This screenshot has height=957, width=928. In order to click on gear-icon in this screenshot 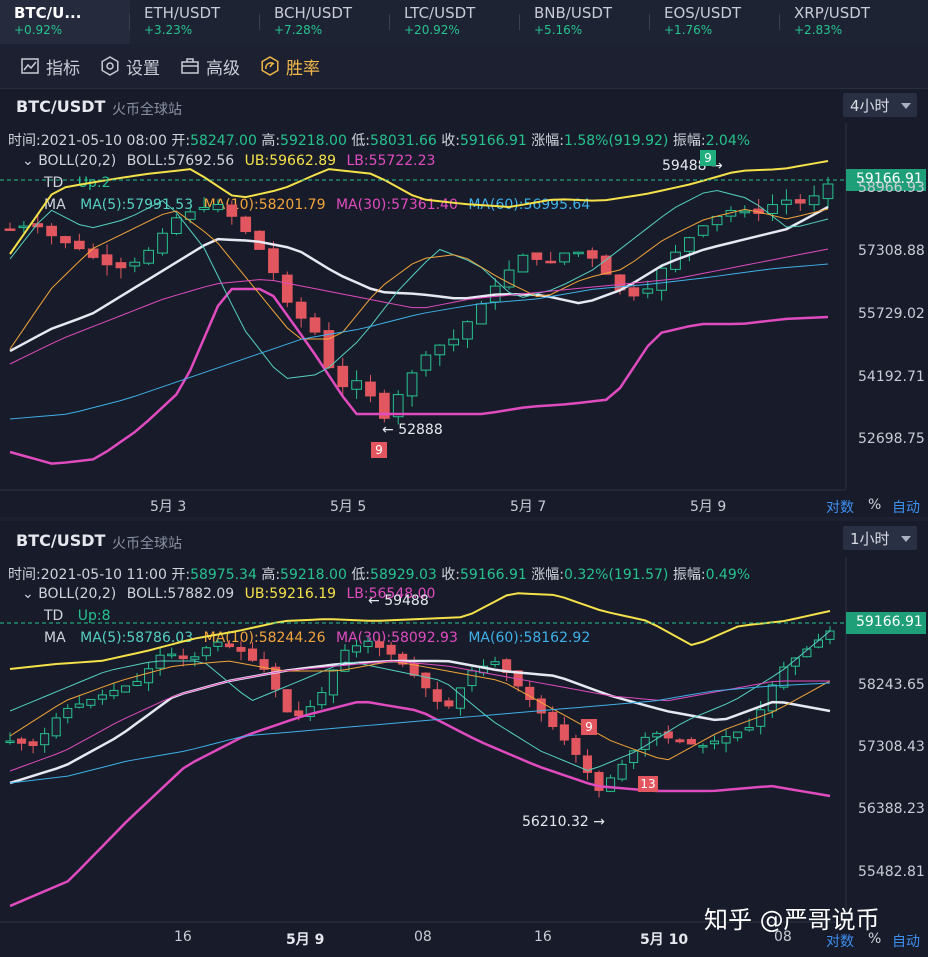, I will do `click(110, 66)`.